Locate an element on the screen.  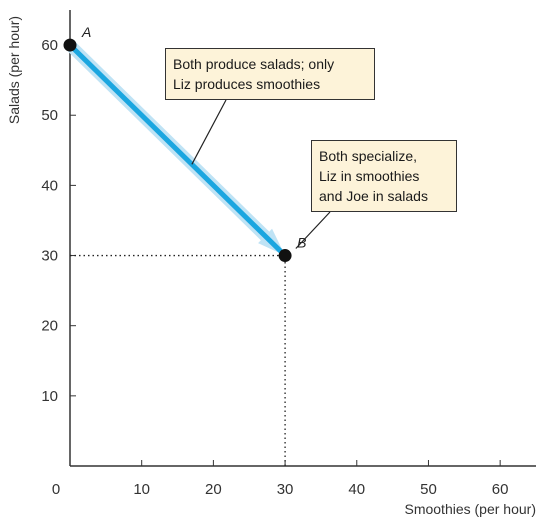
annotation-b-line-2: Liz in smoothies is located at coordinates (369, 176).